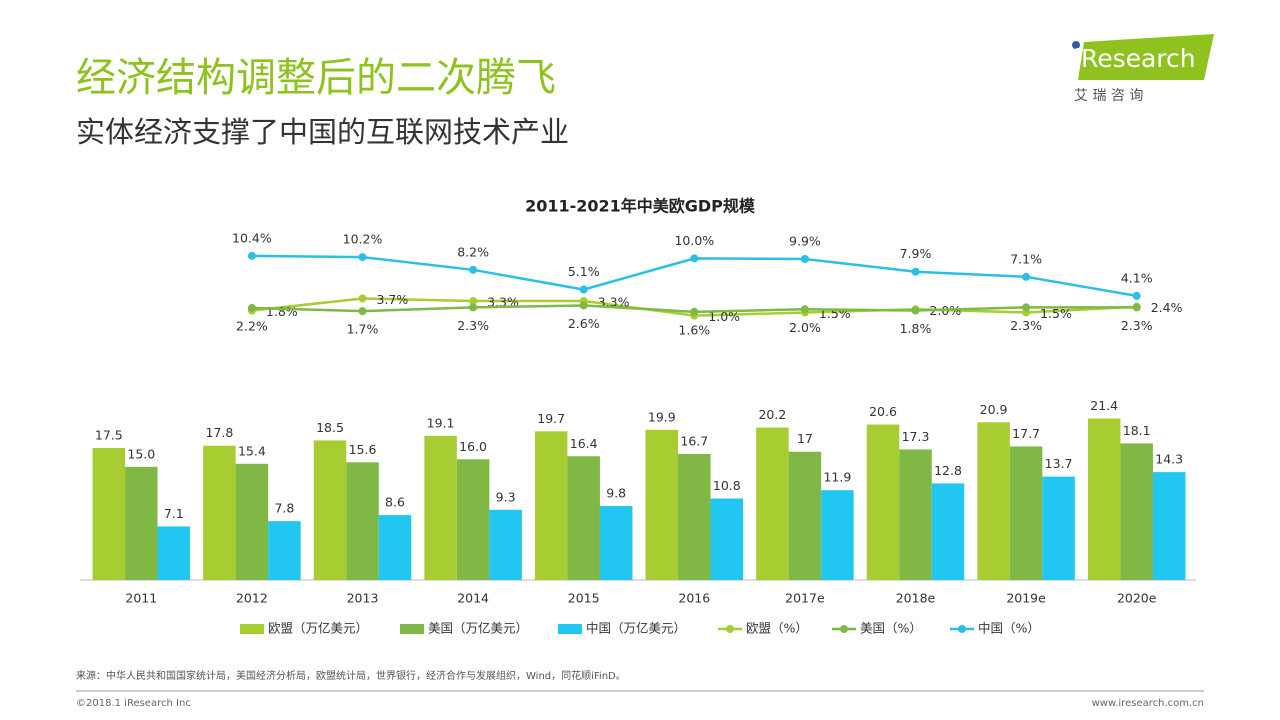 The width and height of the screenshot is (1280, 720). I want to click on bar-label: 15.4, so click(252, 450).